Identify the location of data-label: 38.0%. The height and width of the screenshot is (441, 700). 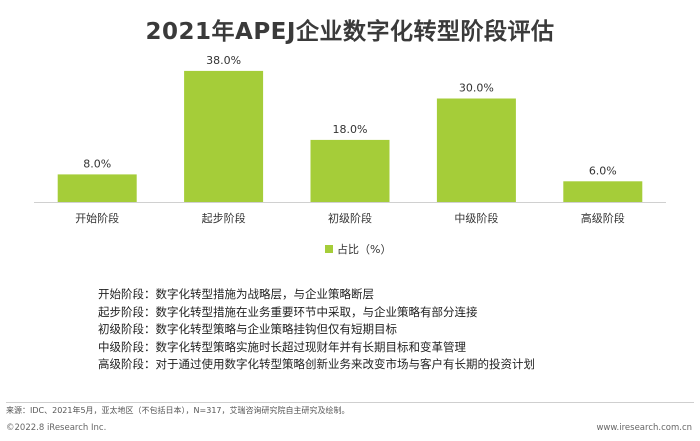
(223, 60).